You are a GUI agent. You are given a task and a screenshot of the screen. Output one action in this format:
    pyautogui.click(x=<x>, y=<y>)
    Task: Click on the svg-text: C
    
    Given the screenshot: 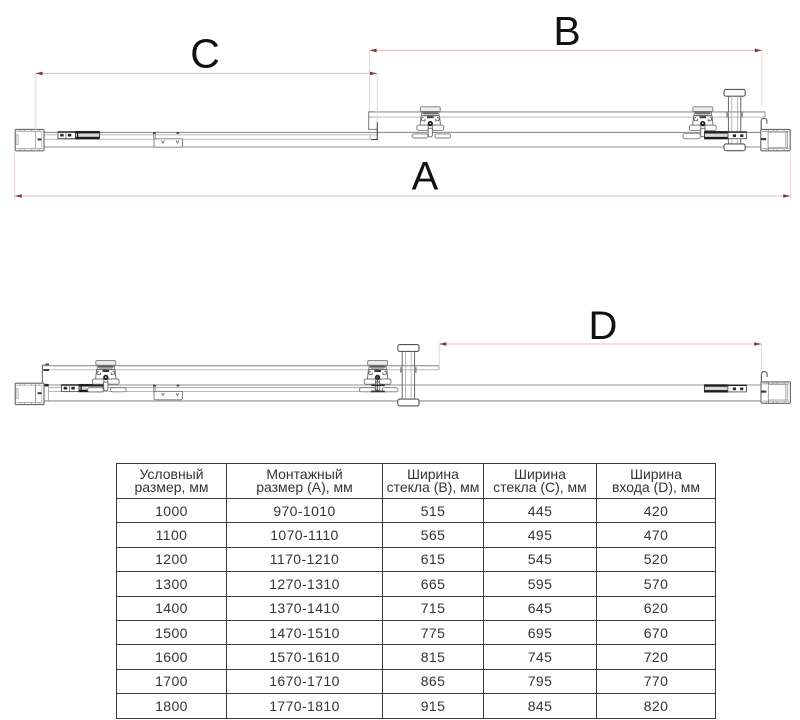 What is the action you would take?
    pyautogui.click(x=205, y=54)
    